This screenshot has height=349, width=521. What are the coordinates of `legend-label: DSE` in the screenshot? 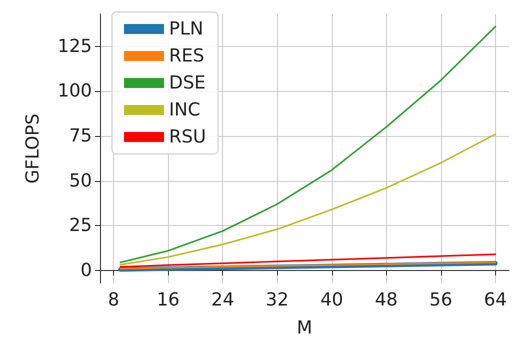 It's located at (187, 83).